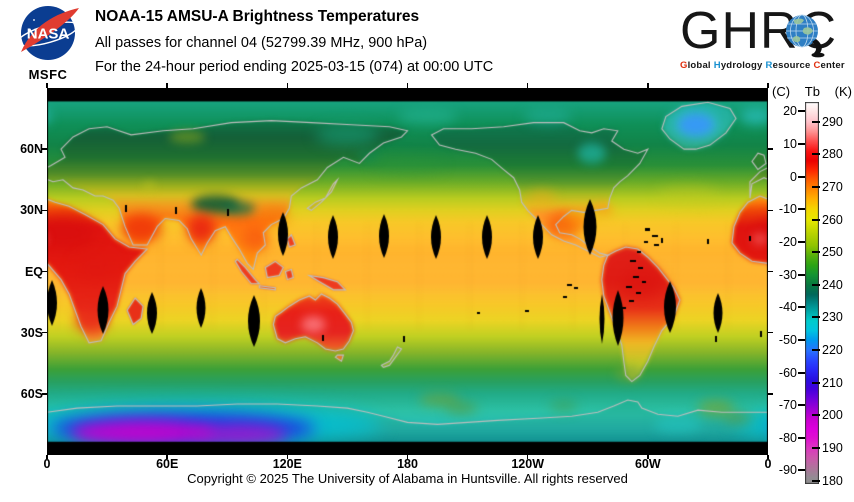 This screenshot has height=502, width=854. What do you see at coordinates (832, 415) in the screenshot?
I see `colorbar-kelvin-label-200: 200` at bounding box center [832, 415].